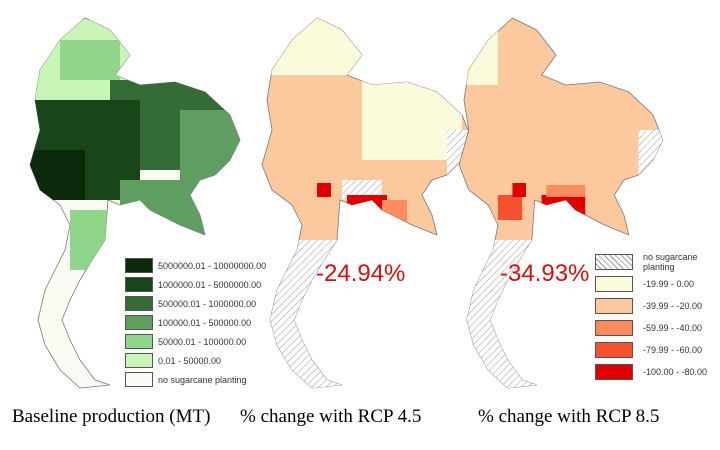 The width and height of the screenshot is (720, 450). I want to click on legend-label: 500000.01 - 1000000.00, so click(207, 303).